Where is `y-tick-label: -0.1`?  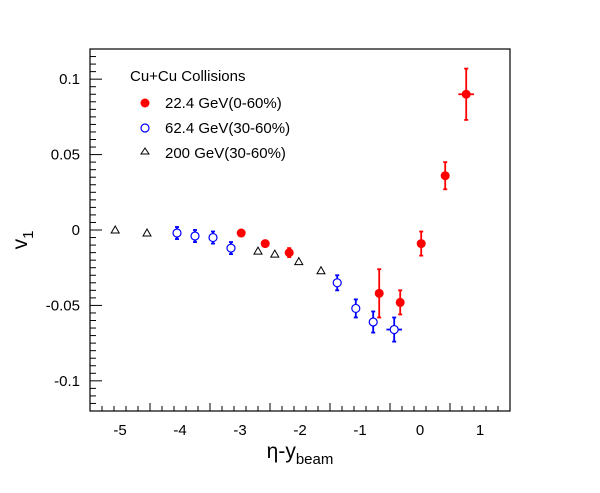
y-tick-label: -0.1 is located at coordinates (67, 381).